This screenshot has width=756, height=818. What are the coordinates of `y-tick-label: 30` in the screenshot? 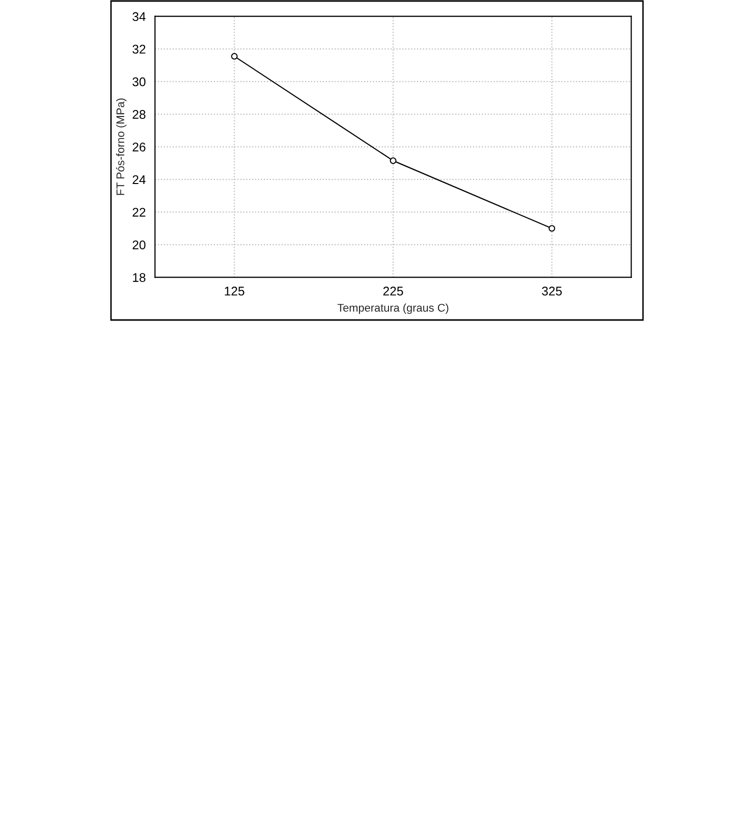 It's located at (139, 81).